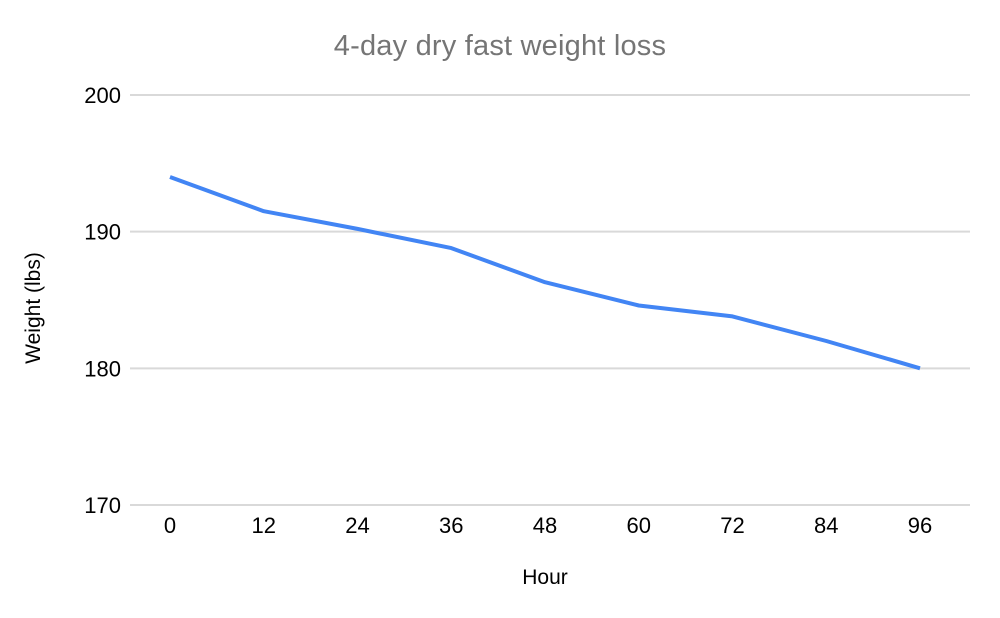 Image resolution: width=1000 pixels, height=618 pixels. What do you see at coordinates (102, 300) in the screenshot?
I see `y-axis-tick-labels: 200 190 180 170` at bounding box center [102, 300].